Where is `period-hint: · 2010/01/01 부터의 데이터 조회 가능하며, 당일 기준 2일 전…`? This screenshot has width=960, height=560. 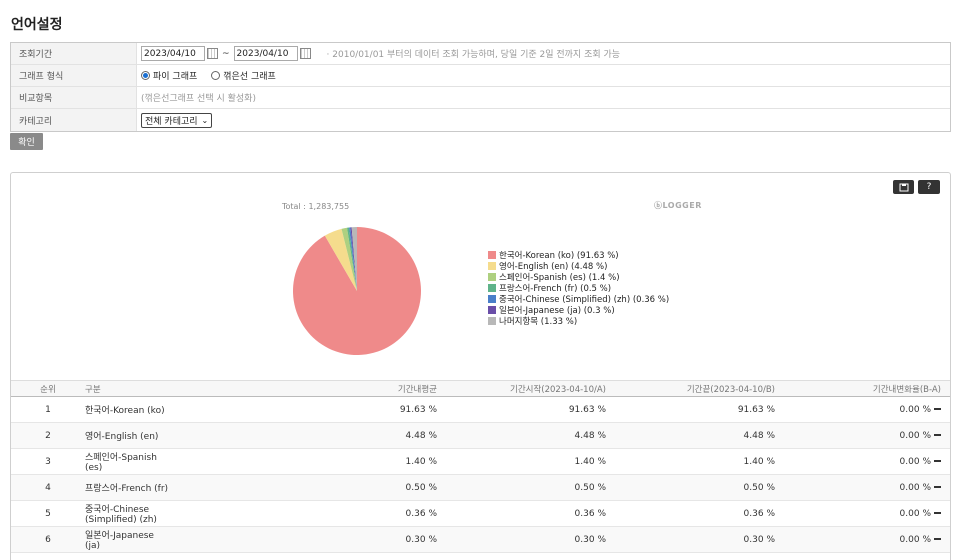
period-hint: · 2010/01/01 부터의 데이터 조회 가능하며, 당일 기준 2일 전… is located at coordinates (473, 55).